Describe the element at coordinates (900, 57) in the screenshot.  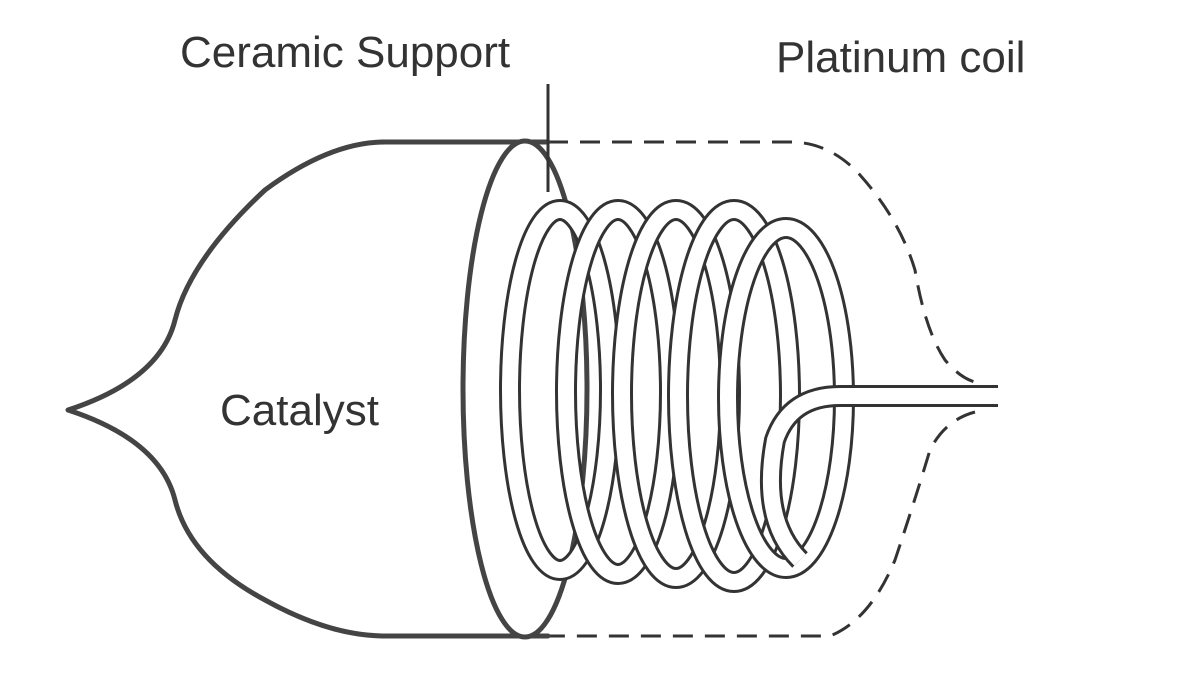
I see `platinum-coil-label: Platinum coil` at that location.